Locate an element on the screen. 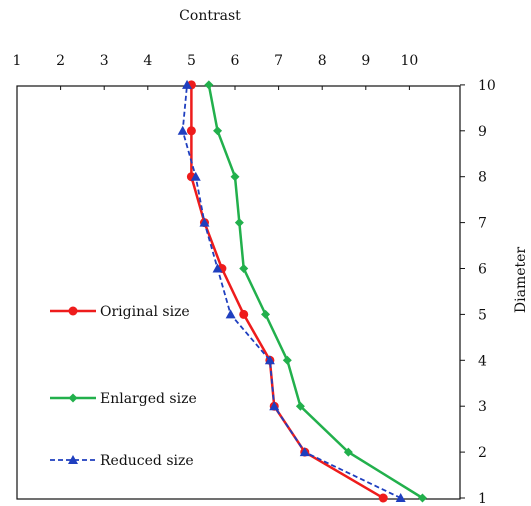  x-tick-label: 8 is located at coordinates (322, 61).